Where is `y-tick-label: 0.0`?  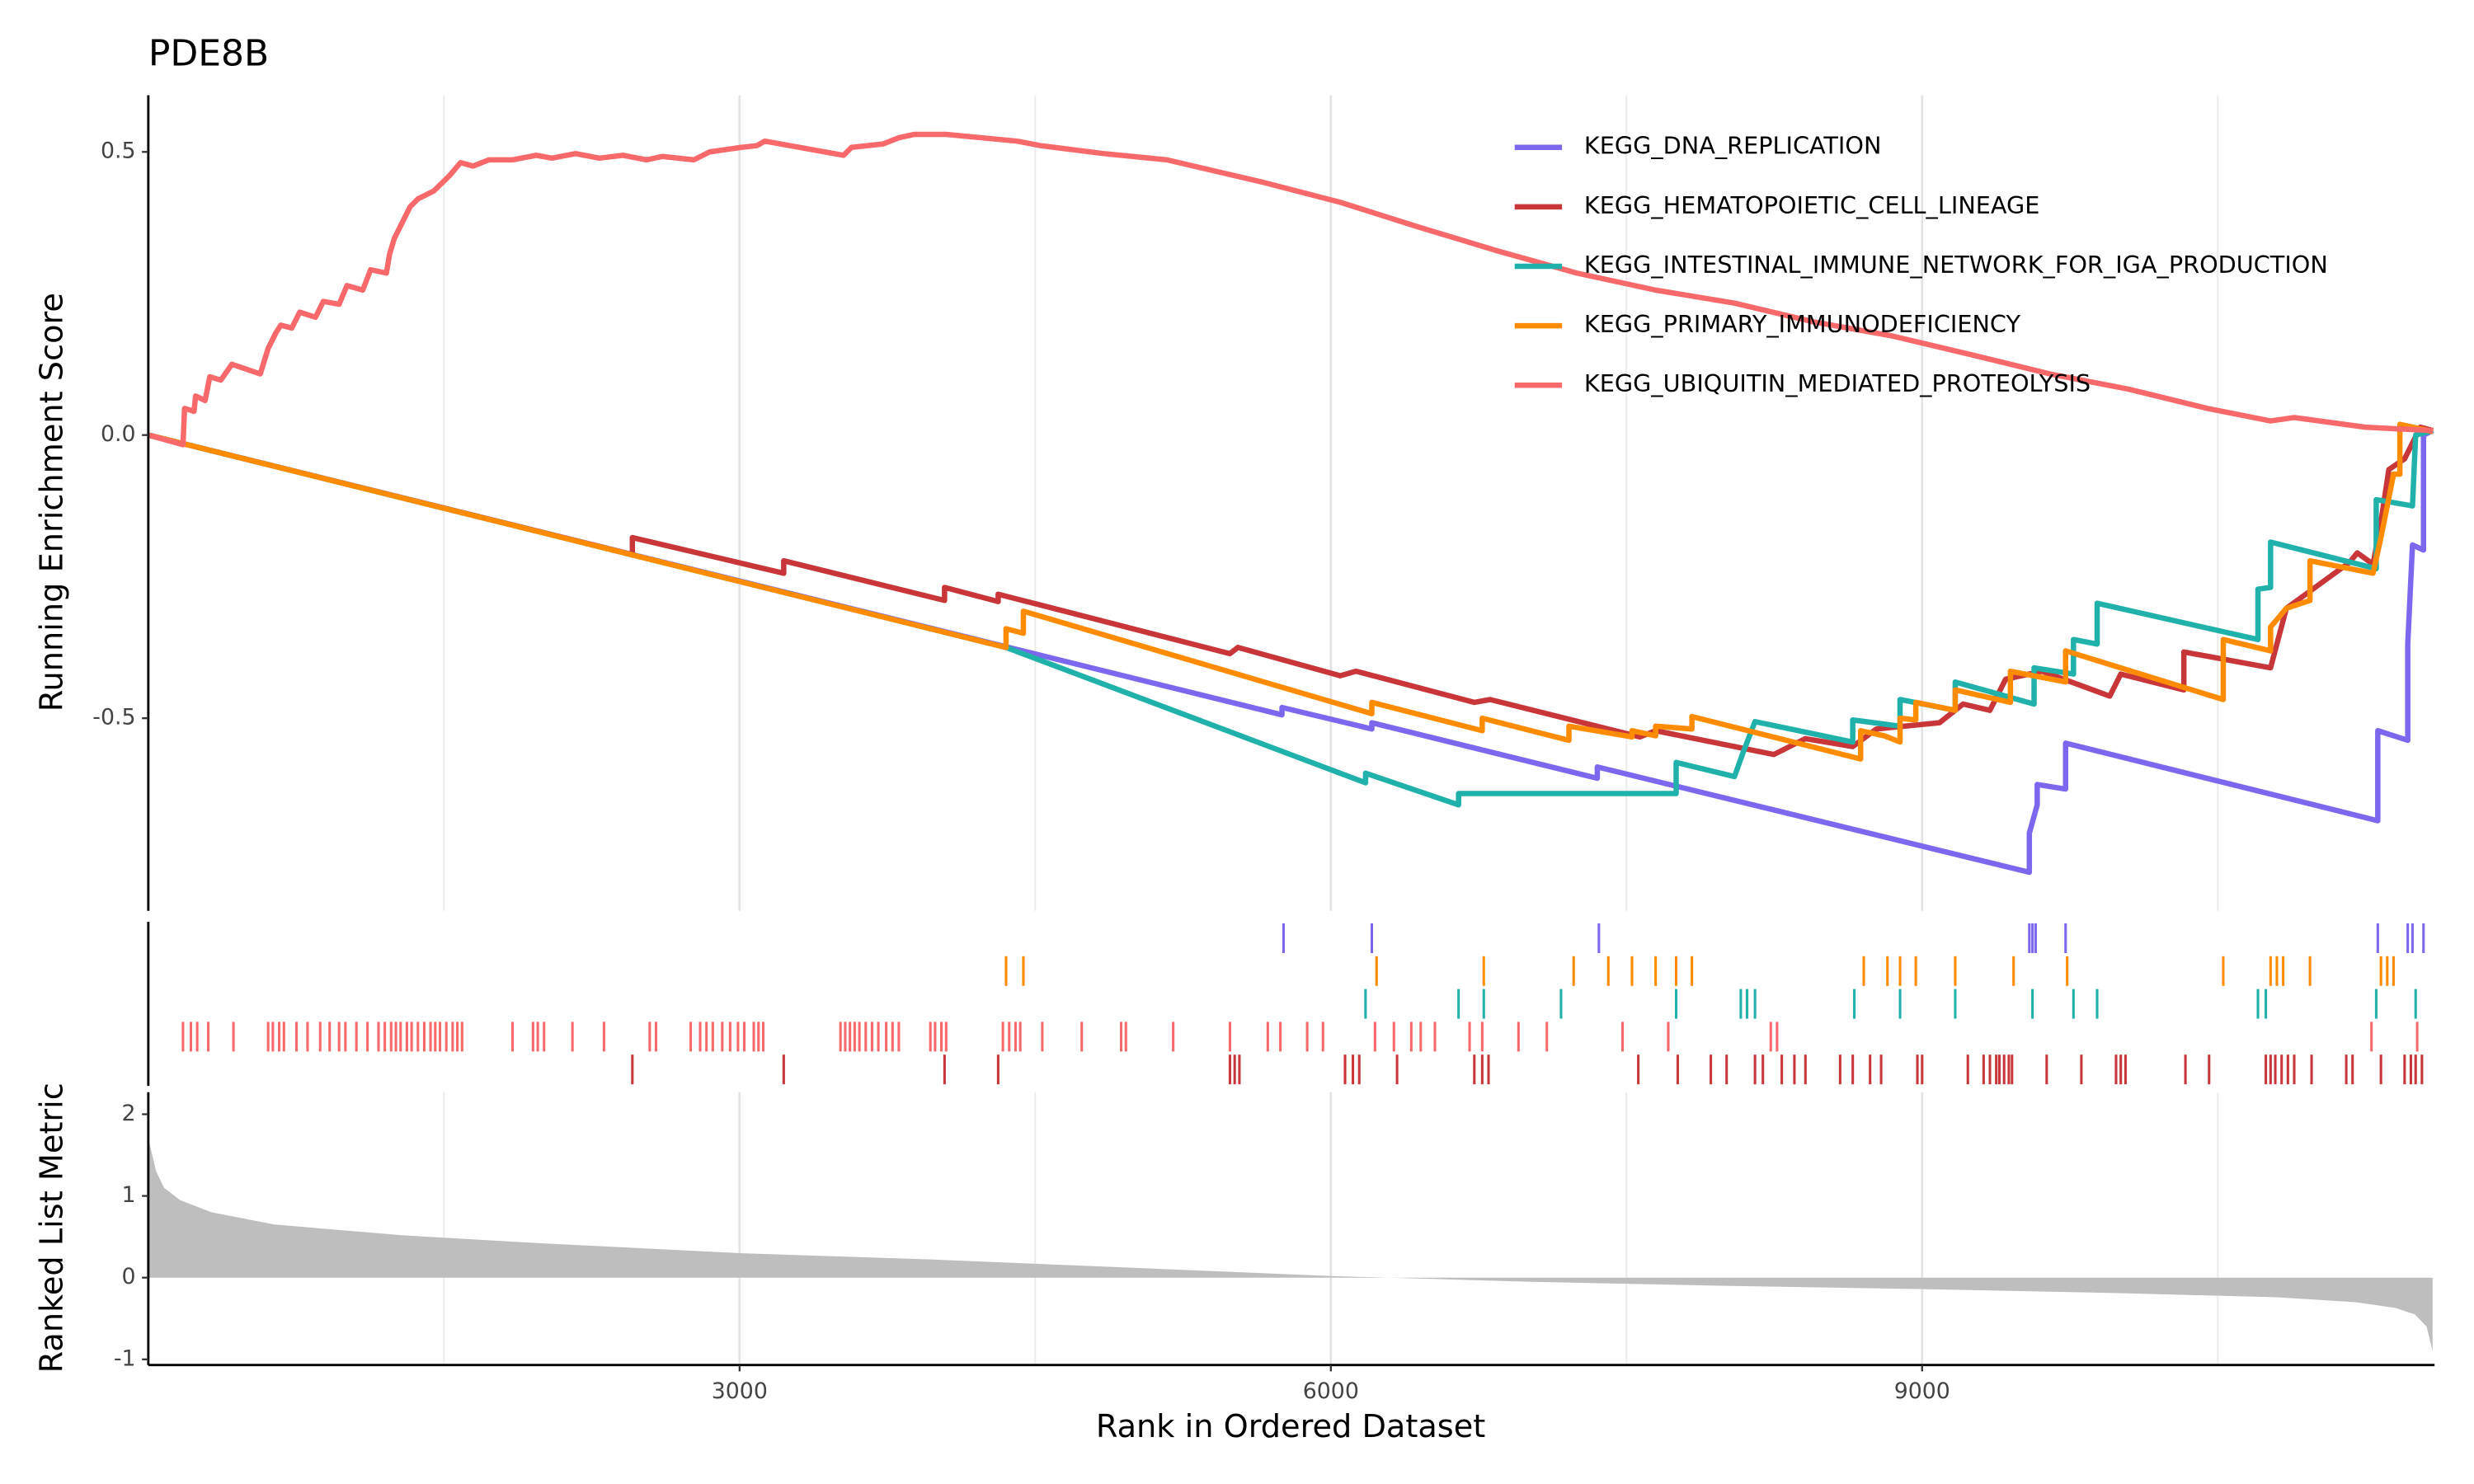 y-tick-label: 0.0 is located at coordinates (118, 434).